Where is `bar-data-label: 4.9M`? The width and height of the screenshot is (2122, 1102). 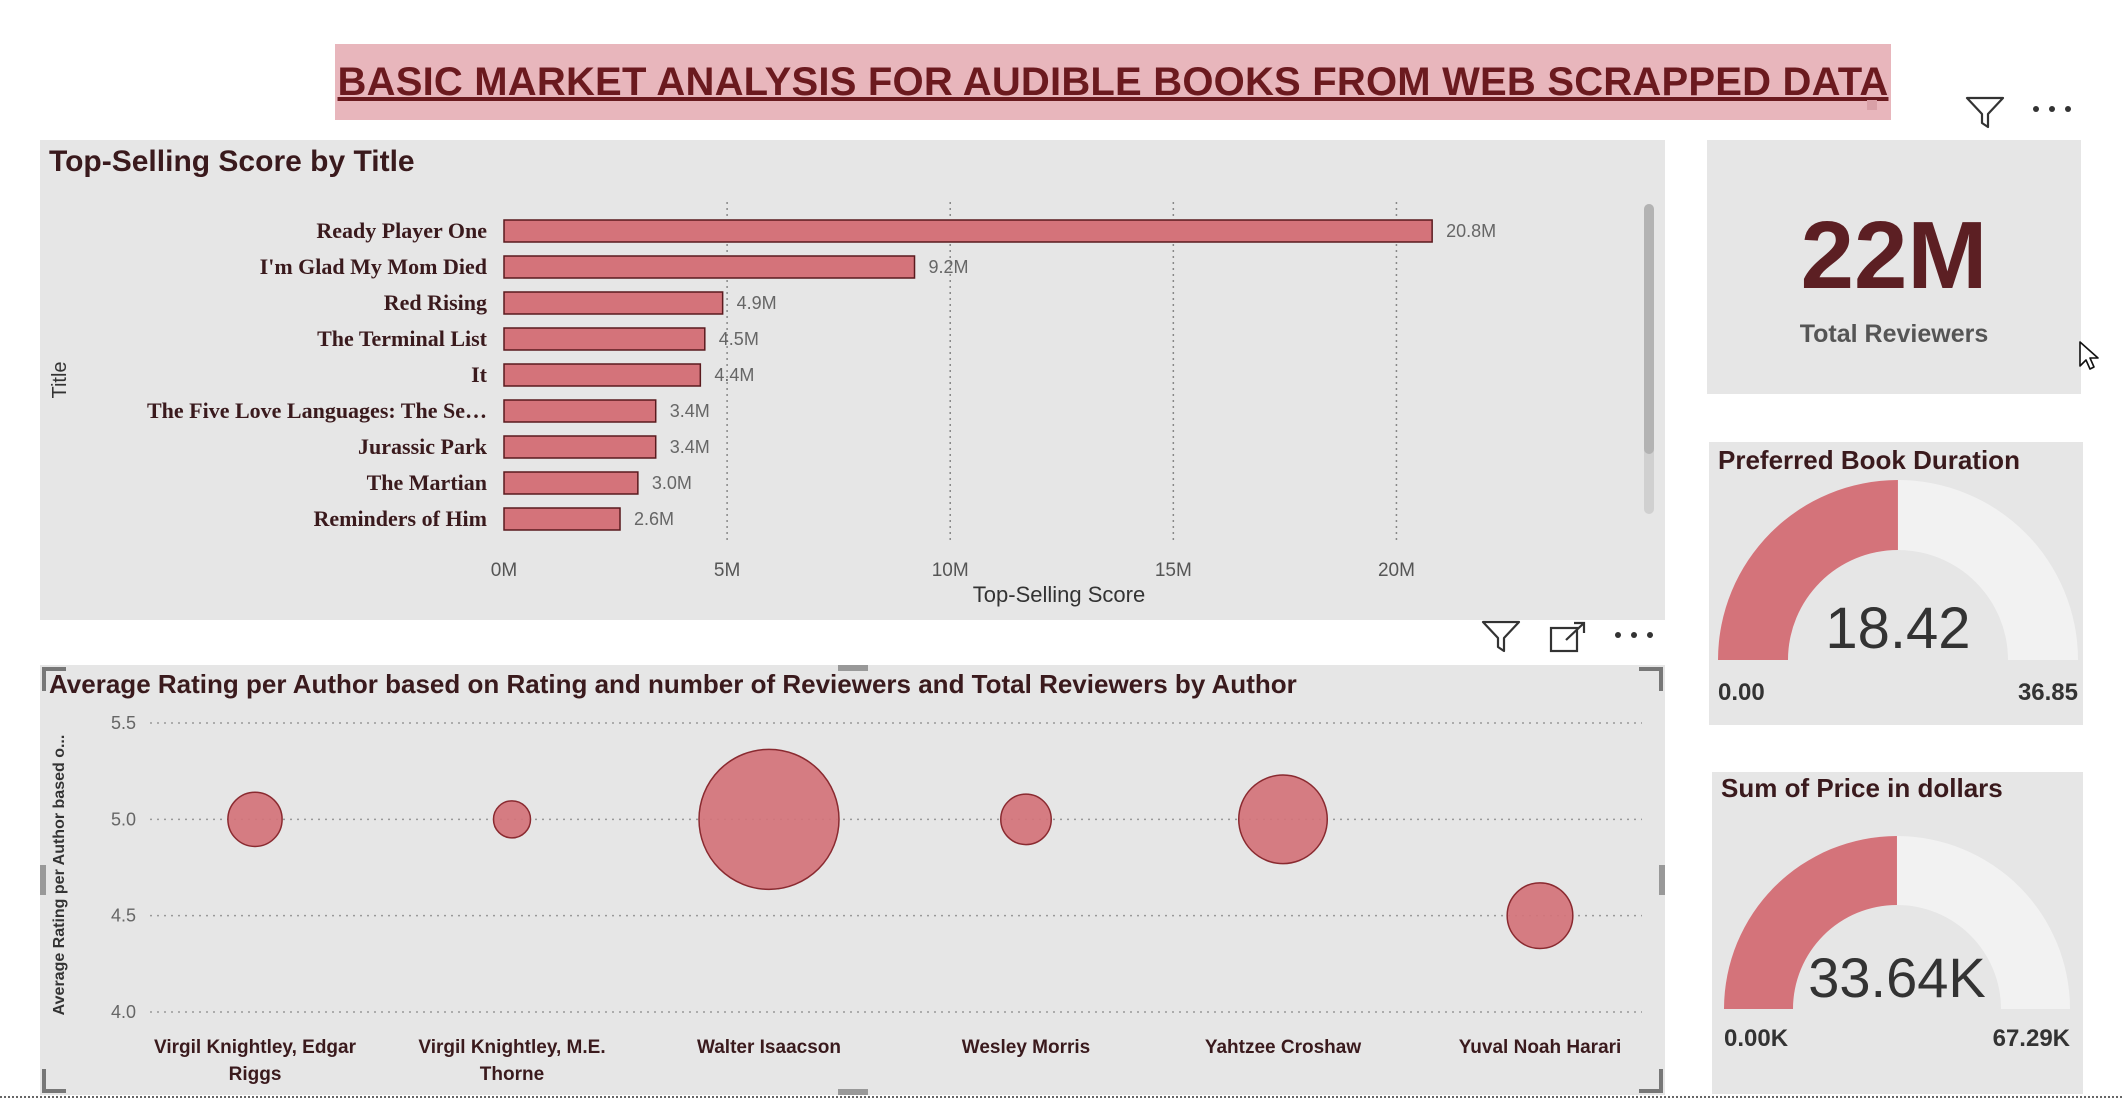 bar-data-label: 4.9M is located at coordinates (757, 303).